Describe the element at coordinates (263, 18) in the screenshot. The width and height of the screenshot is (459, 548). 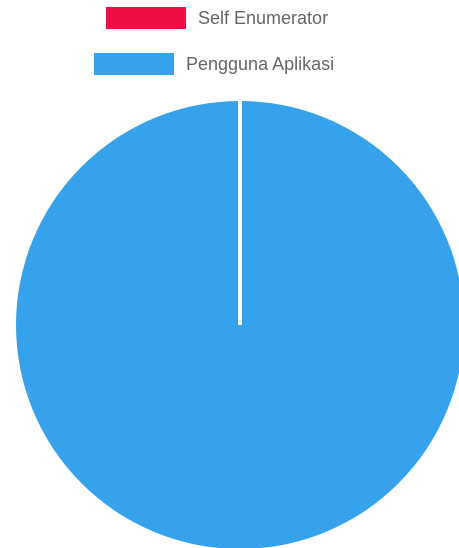
I see `legend-label-self-enumerator: Self Enumerator` at that location.